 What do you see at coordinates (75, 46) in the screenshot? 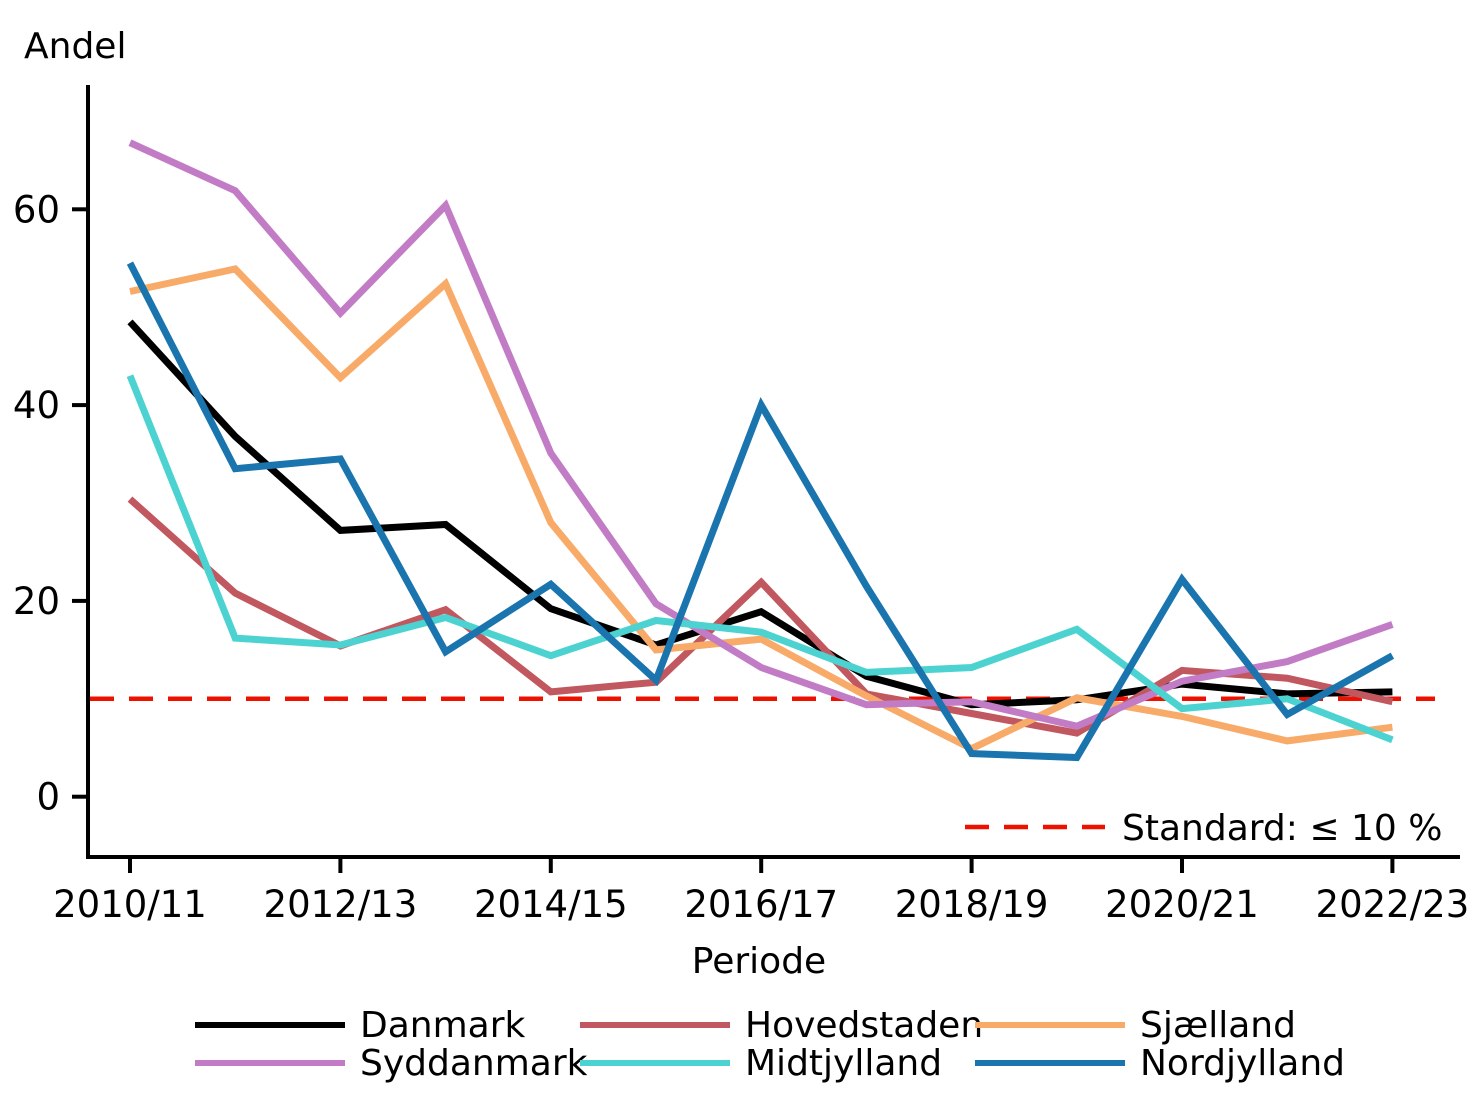
I see `y-axis-title: Andel` at bounding box center [75, 46].